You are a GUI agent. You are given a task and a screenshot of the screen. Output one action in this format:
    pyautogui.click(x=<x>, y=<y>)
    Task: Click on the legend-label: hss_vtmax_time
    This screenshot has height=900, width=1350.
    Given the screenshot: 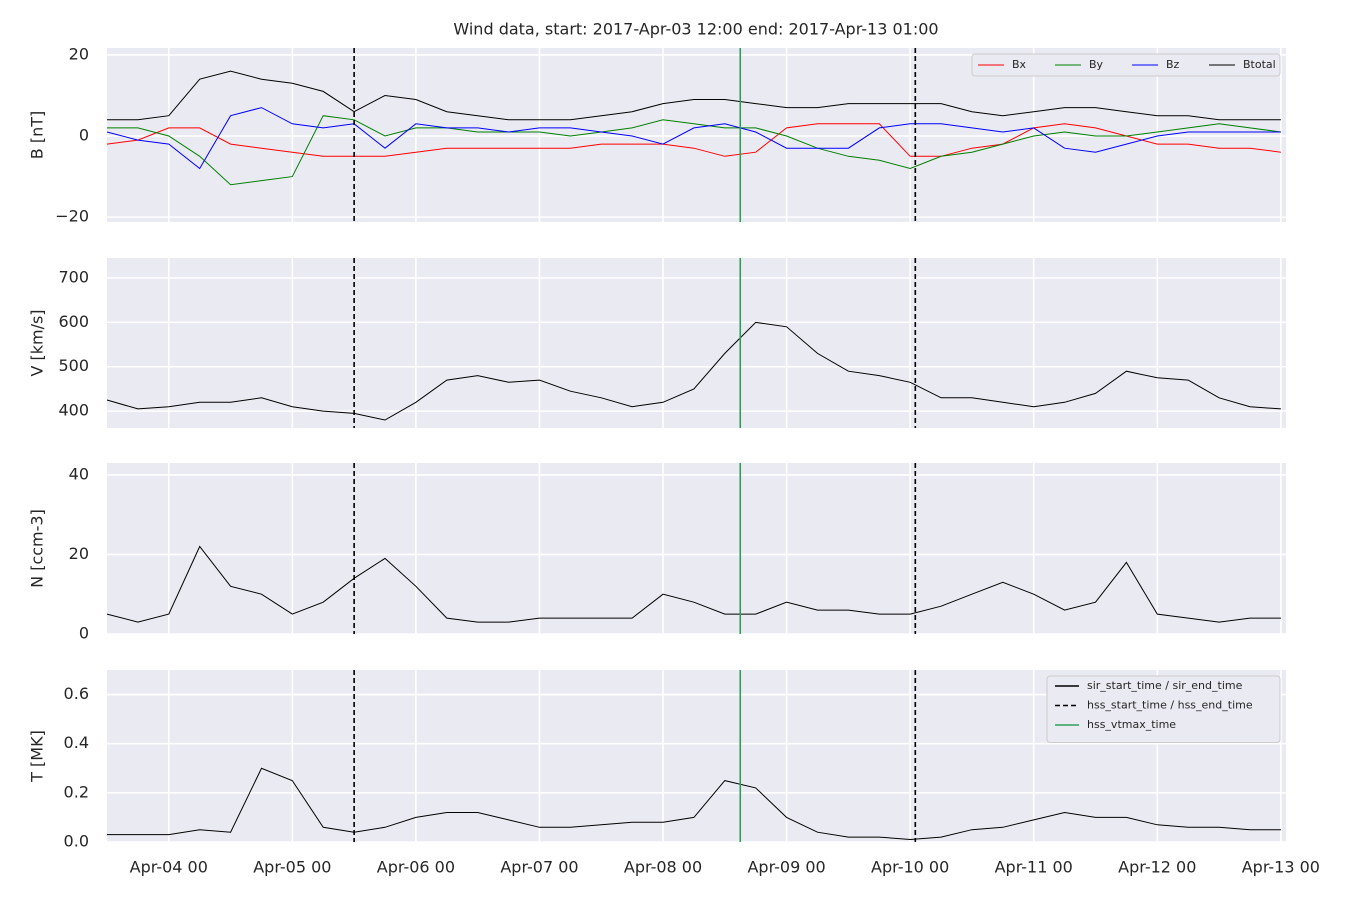 What is the action you would take?
    pyautogui.click(x=1131, y=724)
    